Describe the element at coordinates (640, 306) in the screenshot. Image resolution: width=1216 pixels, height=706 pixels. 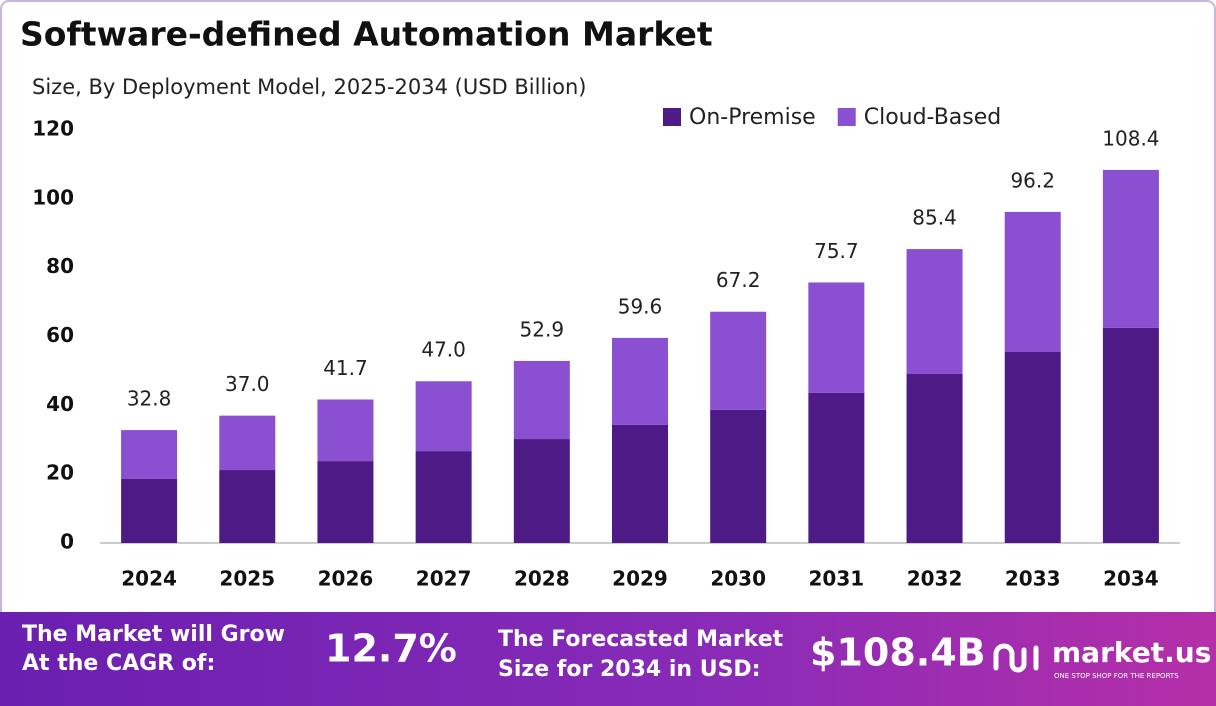
I see `total-label: 59.6` at that location.